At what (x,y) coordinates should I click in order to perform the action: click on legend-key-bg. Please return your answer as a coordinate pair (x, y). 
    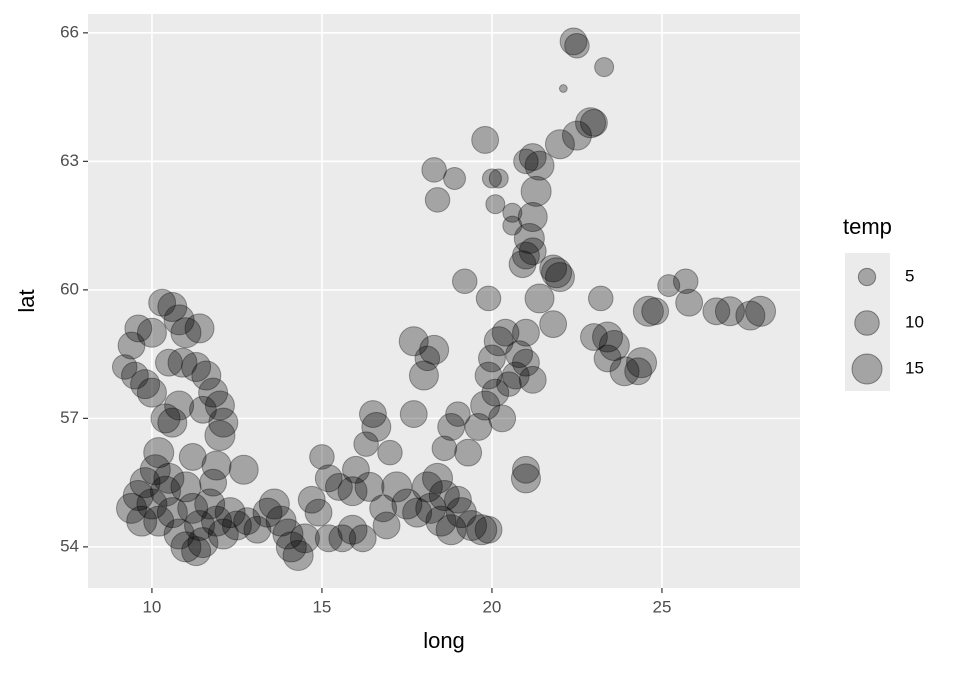
    Looking at the image, I should click on (867, 322).